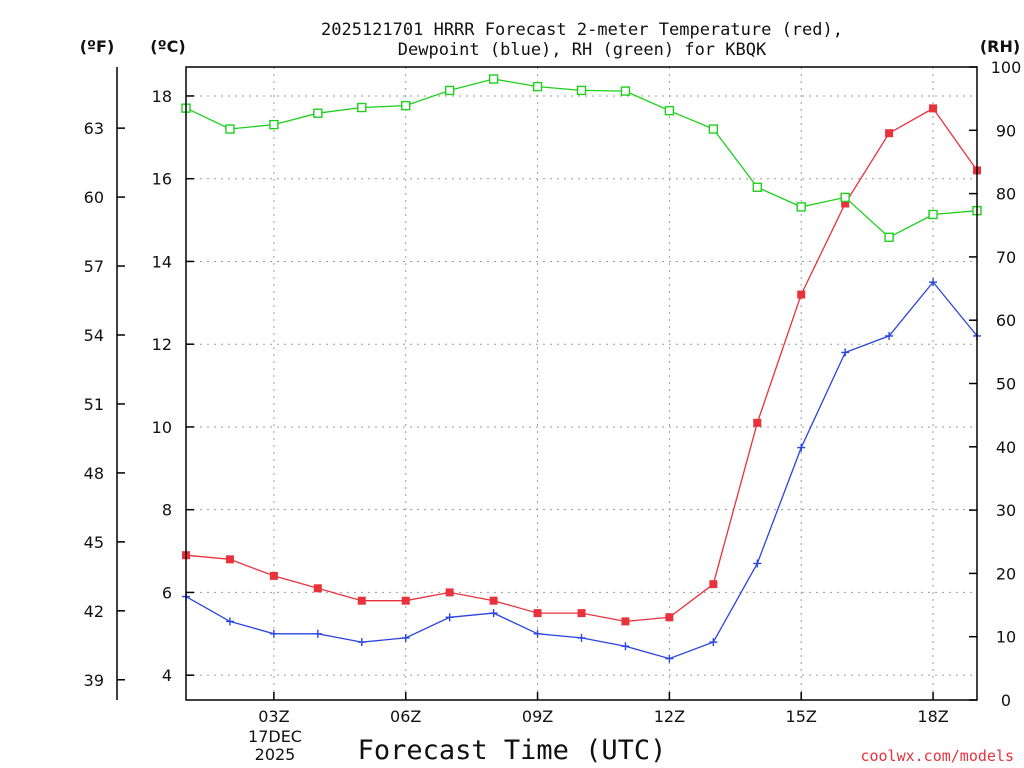 The height and width of the screenshot is (768, 1024). I want to click on rh-tick-label: 70, so click(1006, 257).